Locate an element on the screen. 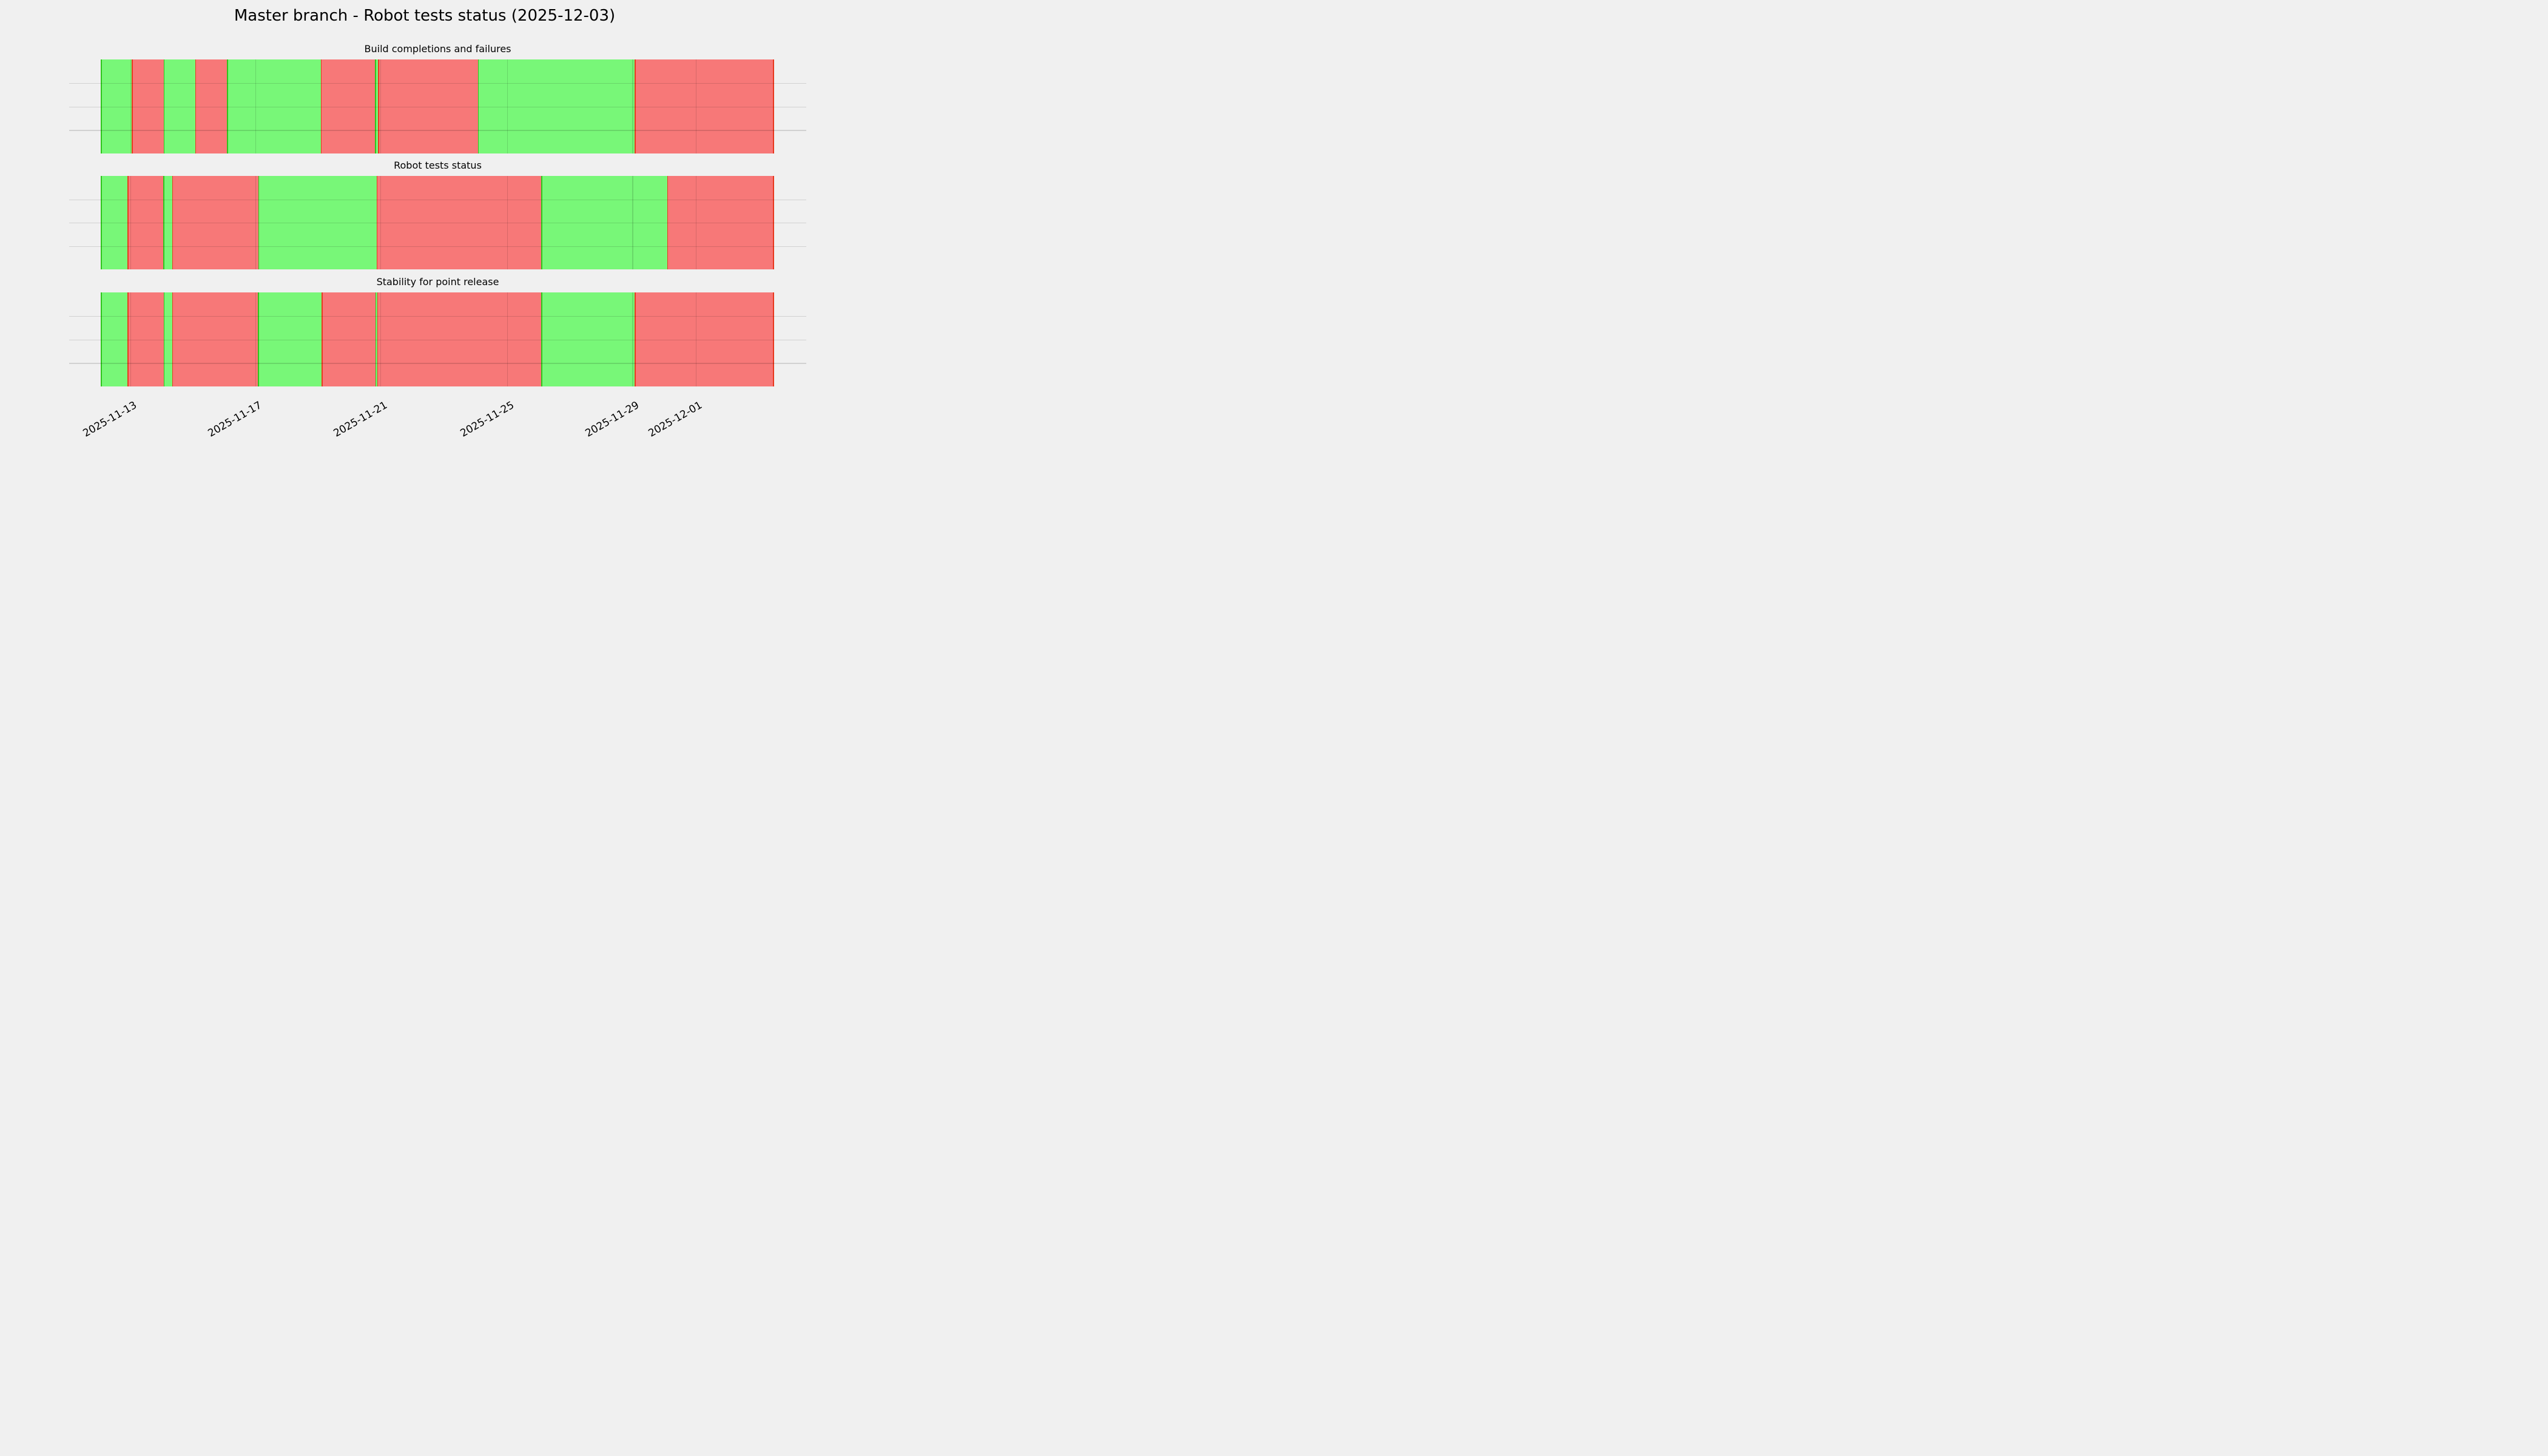  x-tick-label: 2025-12-01 is located at coordinates (675, 419).